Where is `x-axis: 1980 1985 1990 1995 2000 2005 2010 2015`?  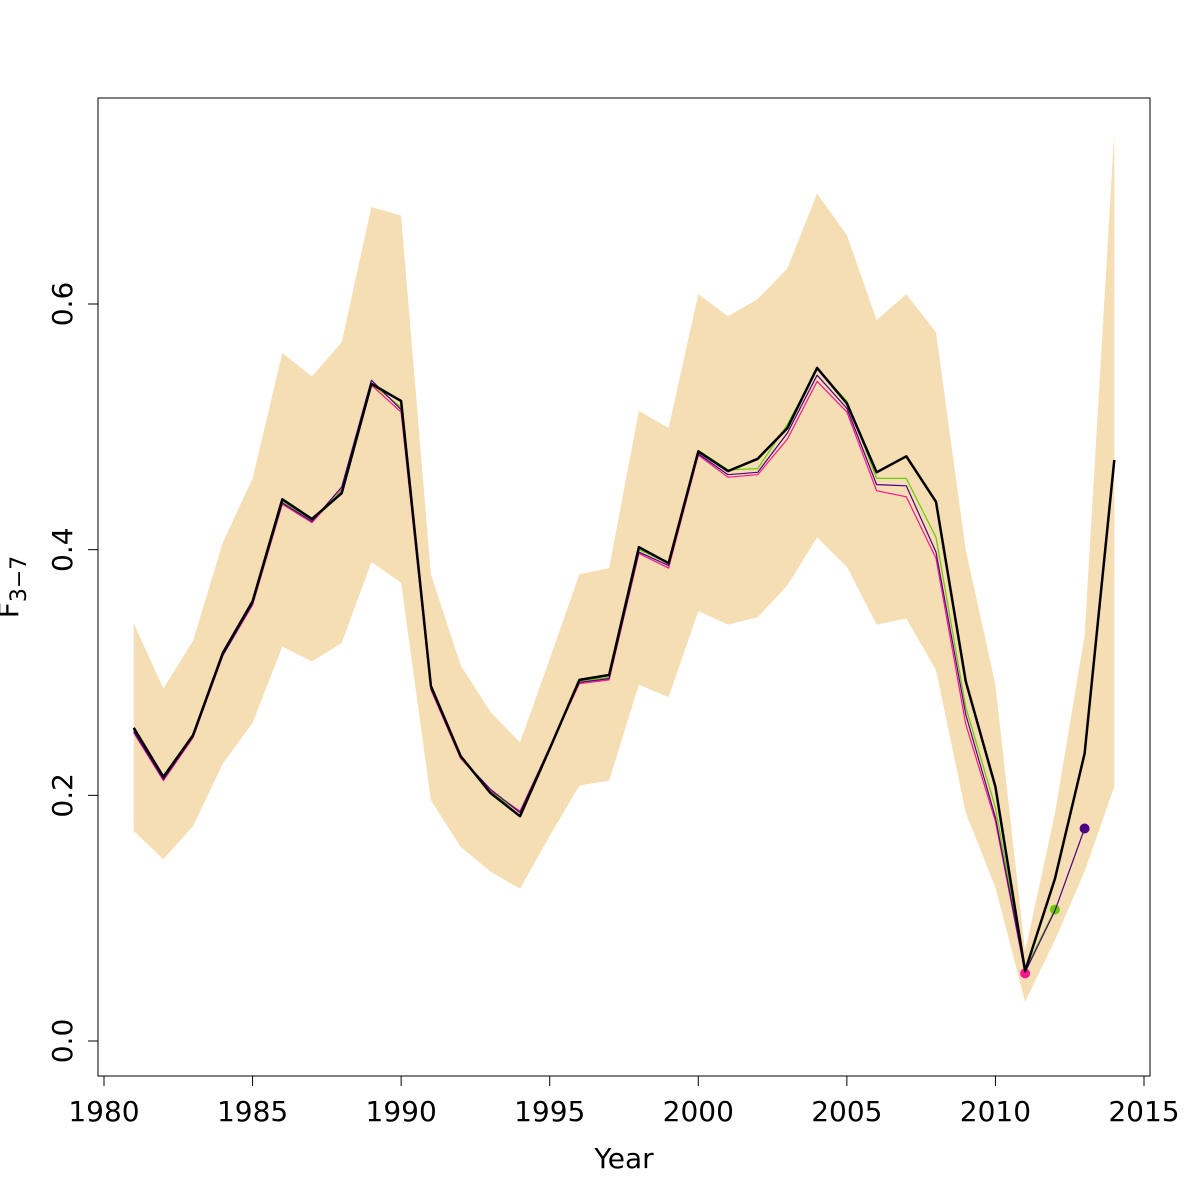 x-axis: 1980 1985 1990 1995 2000 2005 2010 2015 is located at coordinates (624, 1101).